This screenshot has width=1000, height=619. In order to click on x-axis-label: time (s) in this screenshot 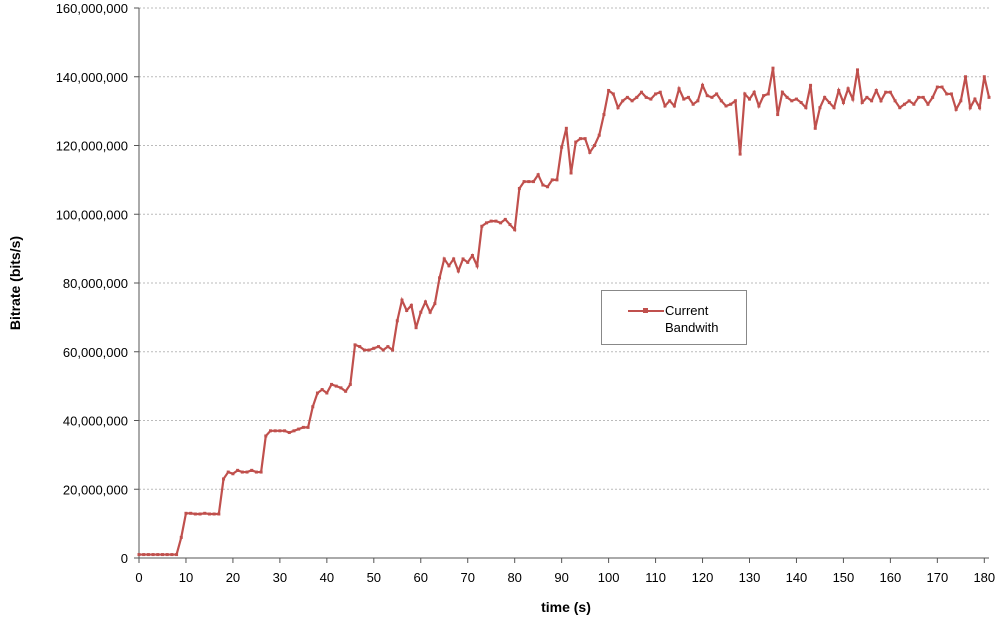, I will do `click(566, 607)`.